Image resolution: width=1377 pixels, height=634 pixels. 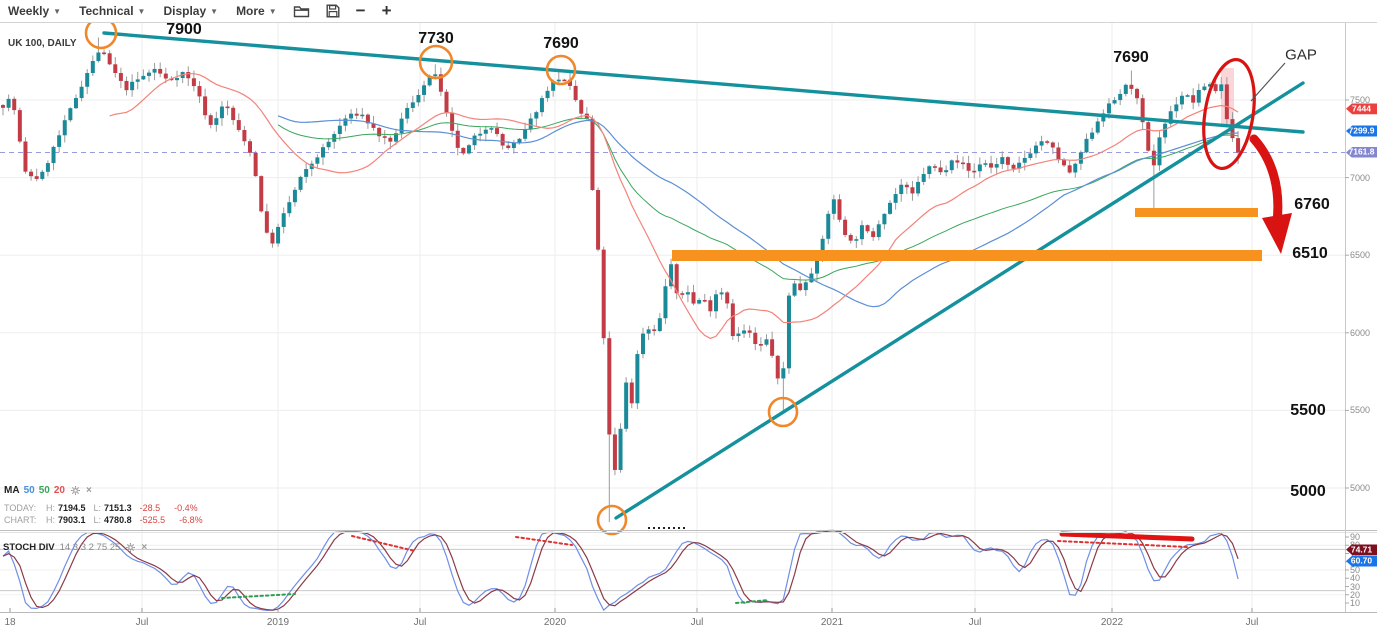 I want to click on y-axis-tick-label: 5000, so click(x=1360, y=488).